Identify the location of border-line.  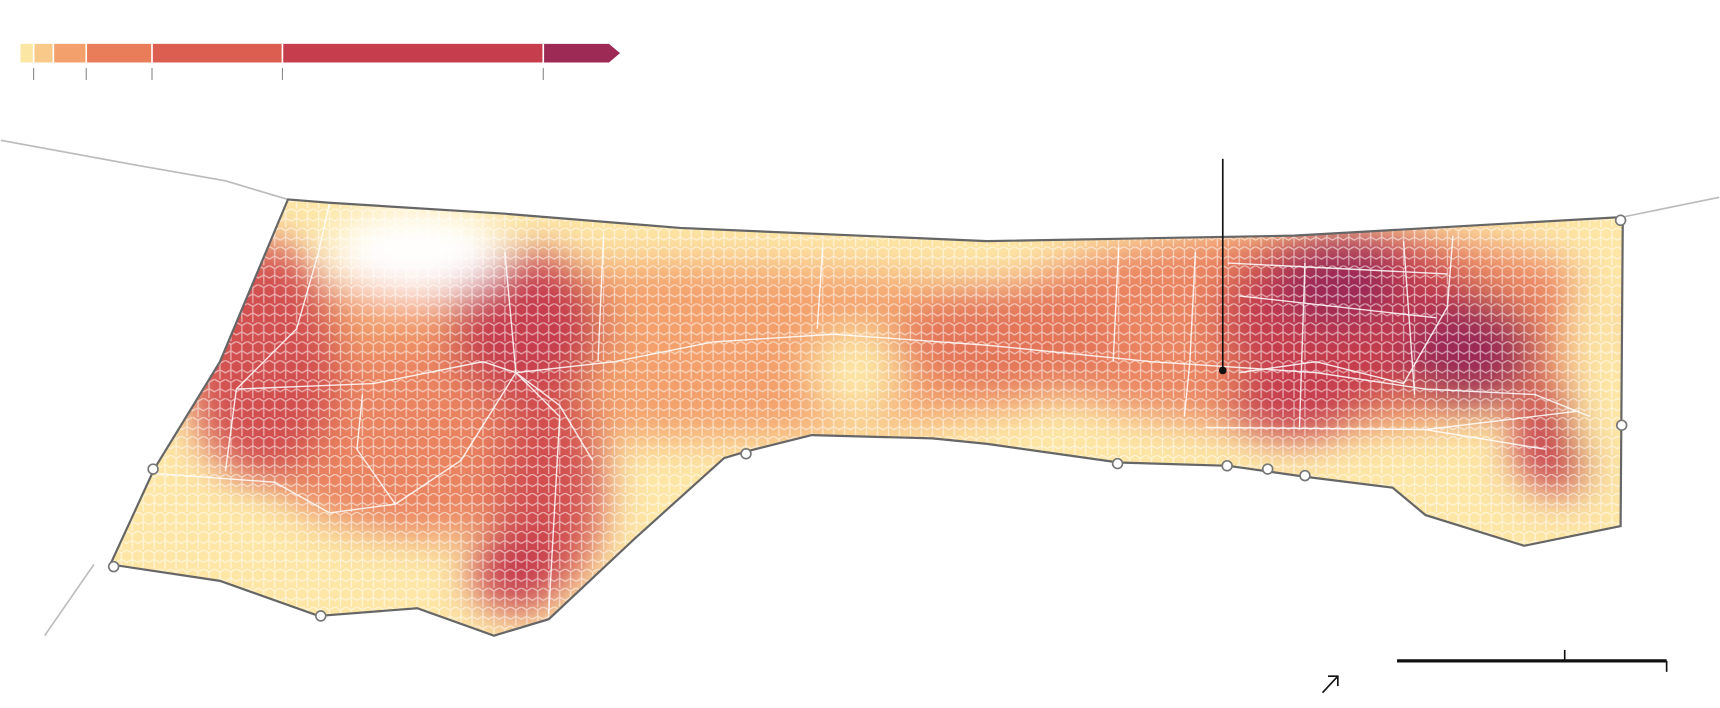
(69, 600).